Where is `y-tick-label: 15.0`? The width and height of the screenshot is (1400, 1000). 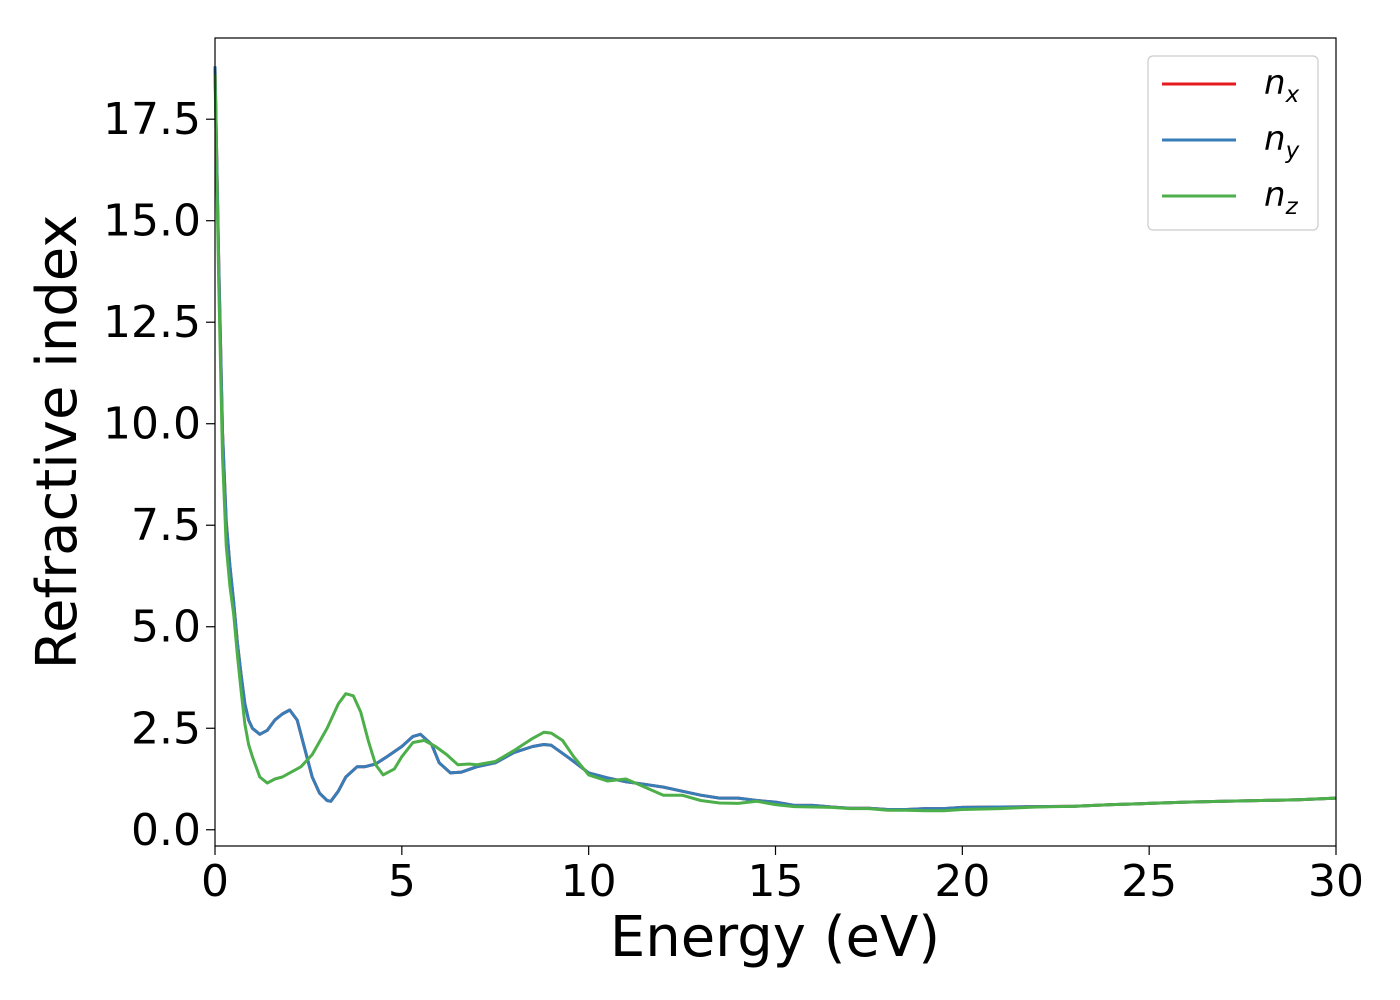 y-tick-label: 15.0 is located at coordinates (152, 221).